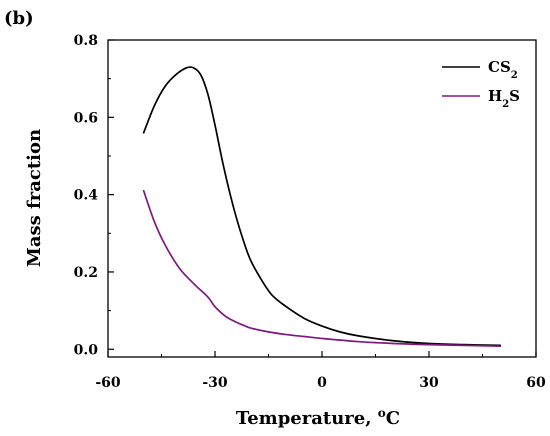 Image resolution: width=550 pixels, height=436 pixels. Describe the element at coordinates (86, 350) in the screenshot. I see `y-tick-label: 0.0` at that location.